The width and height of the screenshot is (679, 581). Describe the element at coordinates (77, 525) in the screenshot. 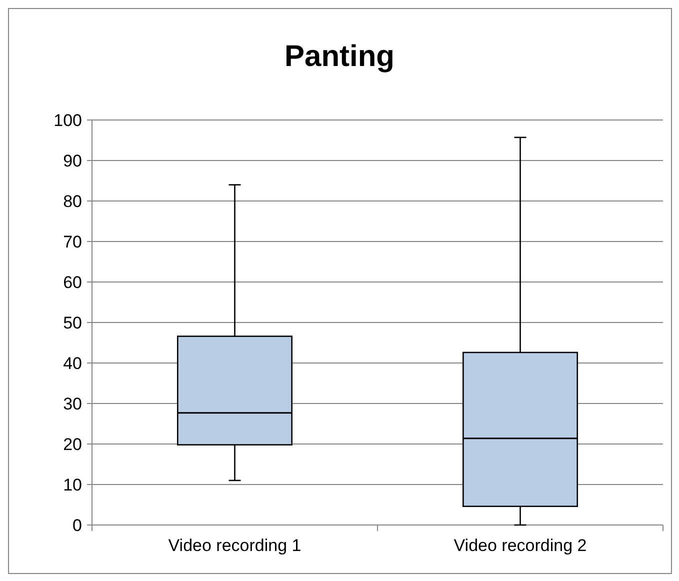

I see `y-tick-label: 0` at that location.